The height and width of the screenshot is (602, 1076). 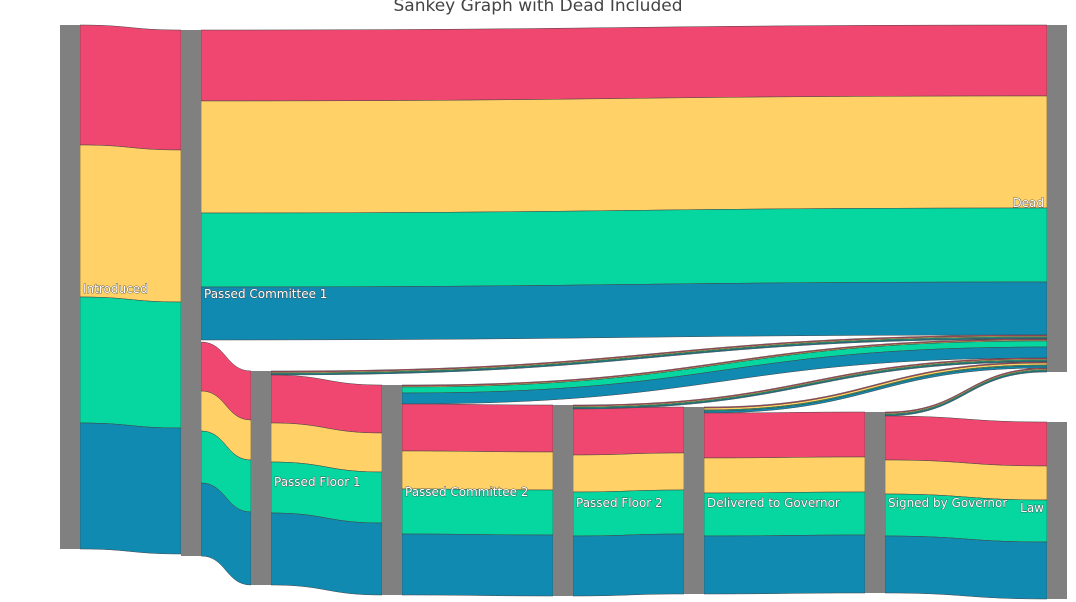 What do you see at coordinates (619, 503) in the screenshot?
I see `node-label-passed-floor-2: Passed Floor 2` at bounding box center [619, 503].